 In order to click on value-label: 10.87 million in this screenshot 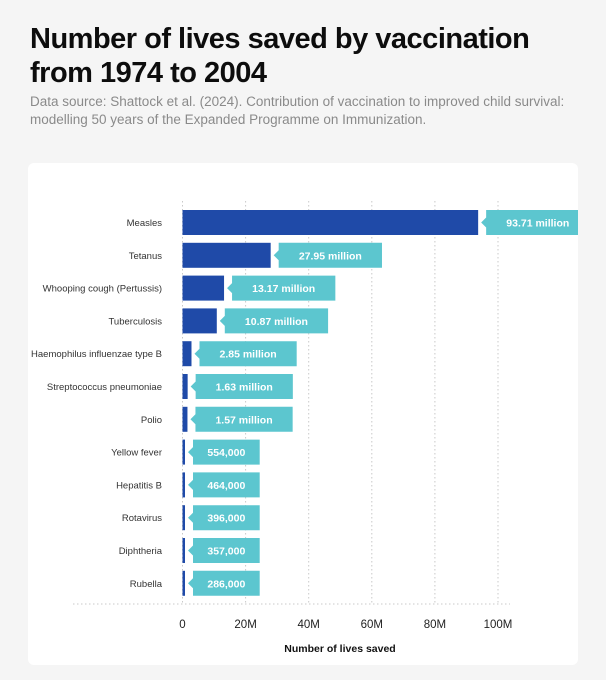, I will do `click(276, 322)`.